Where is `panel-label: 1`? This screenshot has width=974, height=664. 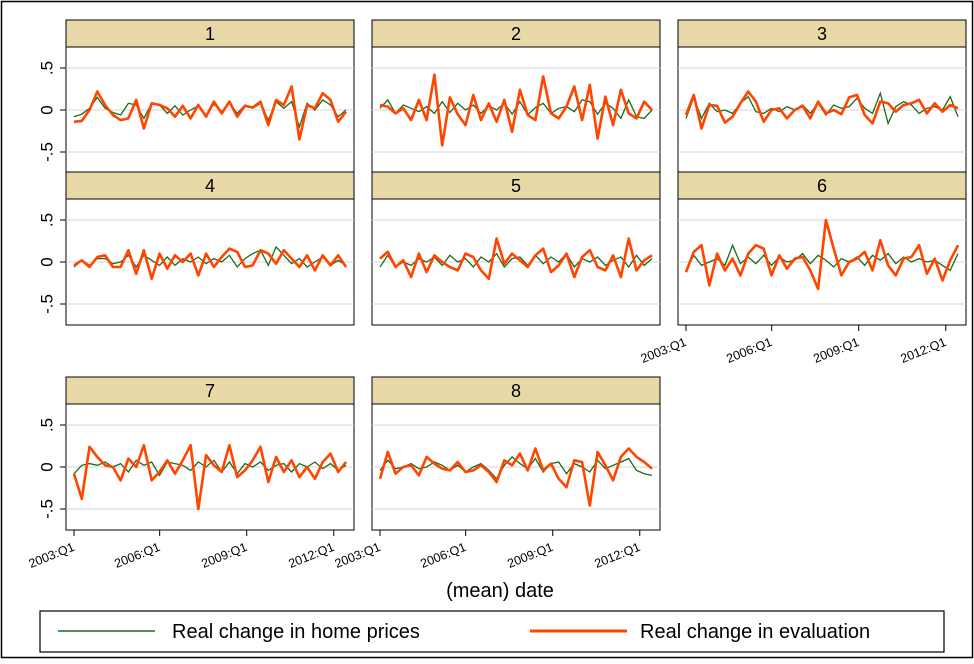
panel-label: 1 is located at coordinates (210, 34).